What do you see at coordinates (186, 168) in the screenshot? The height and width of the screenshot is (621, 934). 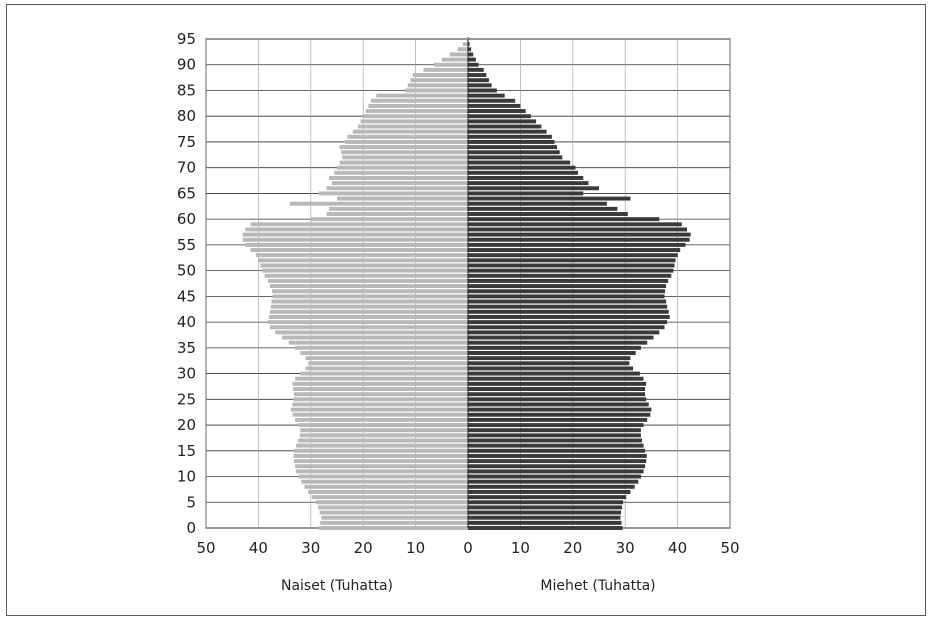 I see `y-tick-label: 70` at bounding box center [186, 168].